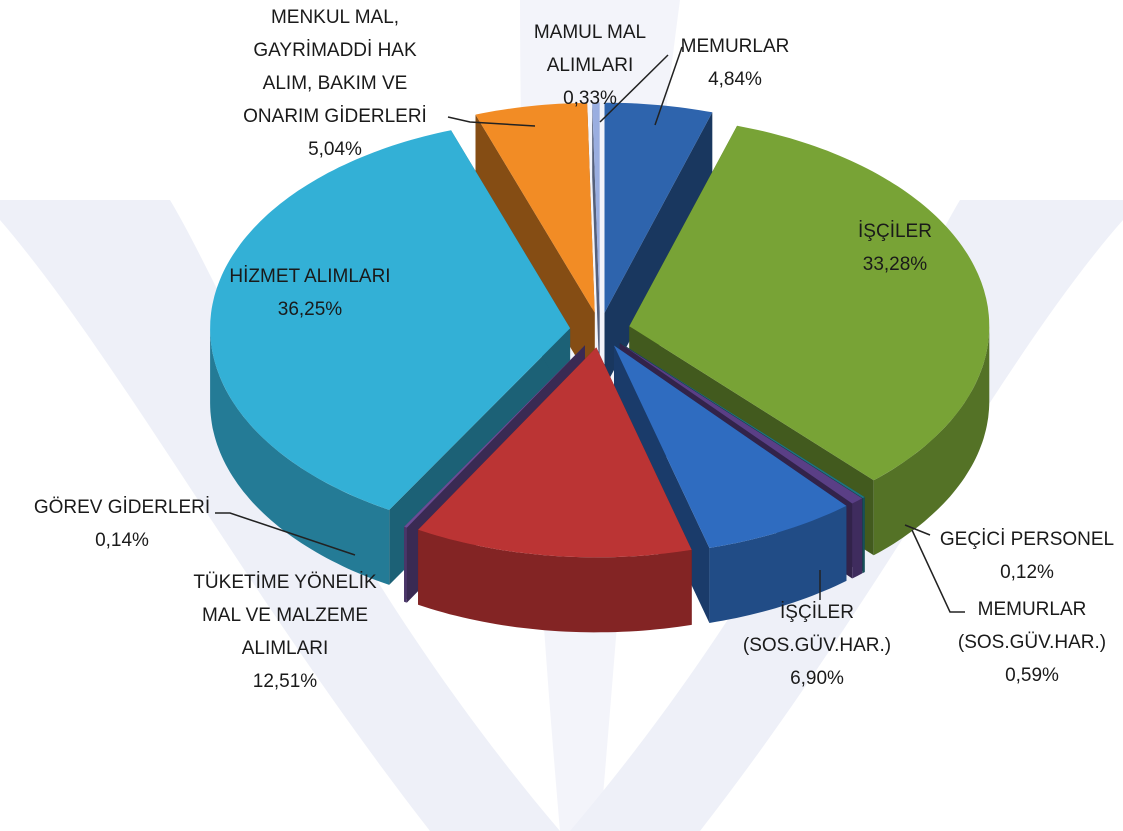 The width and height of the screenshot is (1123, 831). Describe the element at coordinates (335, 83) in the screenshot. I see `category-label: ALIM, BAKIM VE` at that location.